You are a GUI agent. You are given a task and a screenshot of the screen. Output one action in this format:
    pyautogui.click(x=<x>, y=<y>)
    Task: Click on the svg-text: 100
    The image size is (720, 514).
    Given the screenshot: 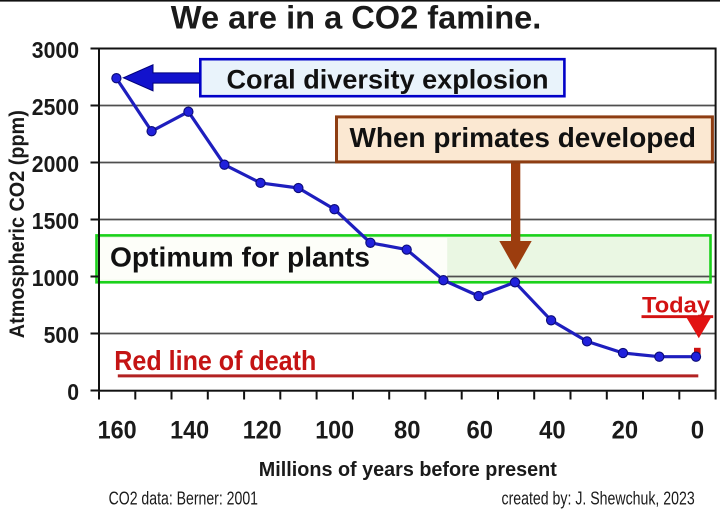 What is the action you would take?
    pyautogui.click(x=334, y=431)
    